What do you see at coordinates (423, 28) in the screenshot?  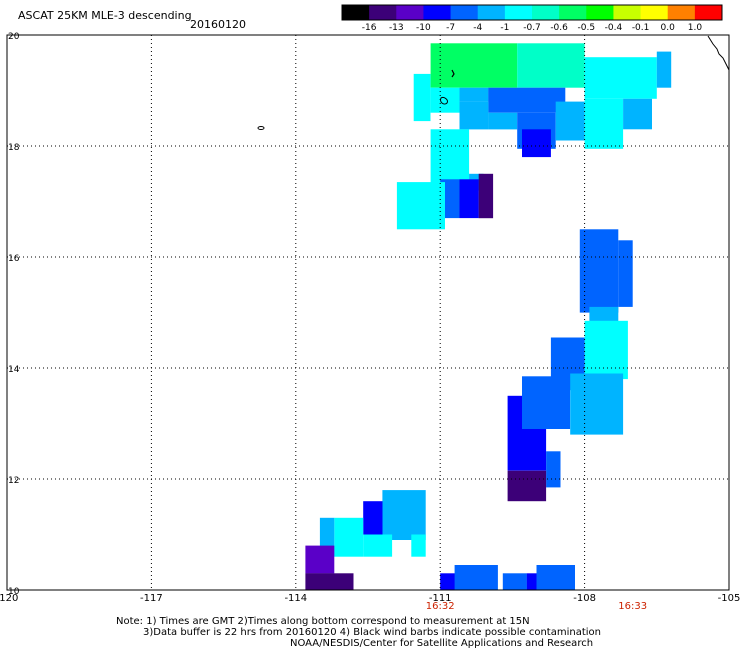 I see `colorbar-label: -10` at bounding box center [423, 28].